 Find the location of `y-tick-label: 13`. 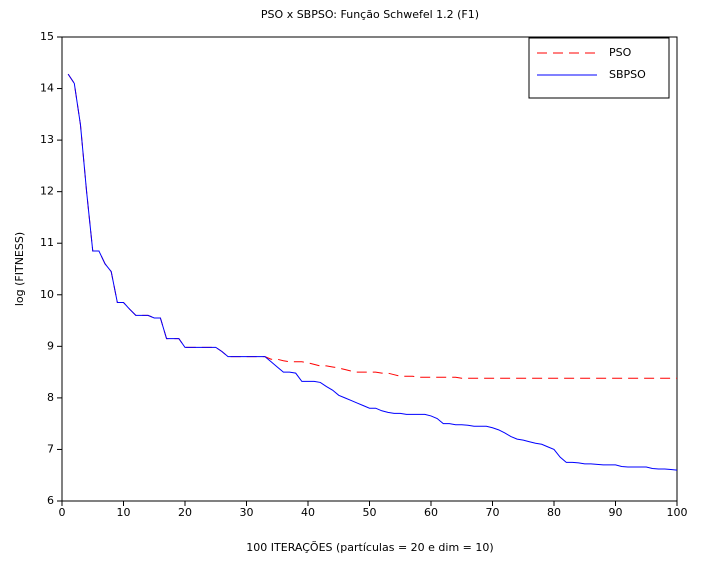

y-tick-label: 13 is located at coordinates (47, 139).